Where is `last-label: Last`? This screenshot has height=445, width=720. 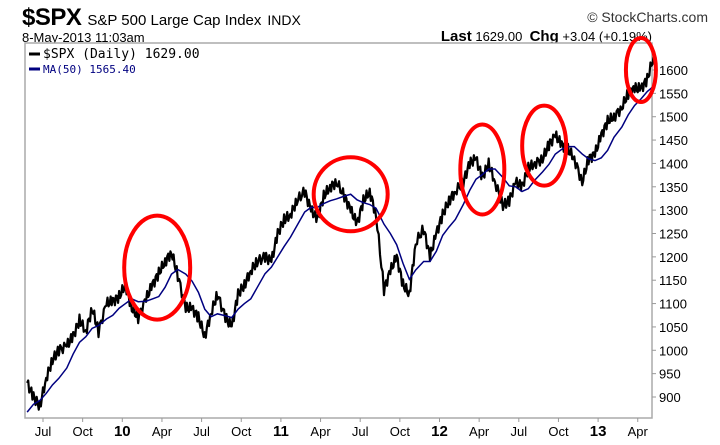 last-label: Last is located at coordinates (456, 36).